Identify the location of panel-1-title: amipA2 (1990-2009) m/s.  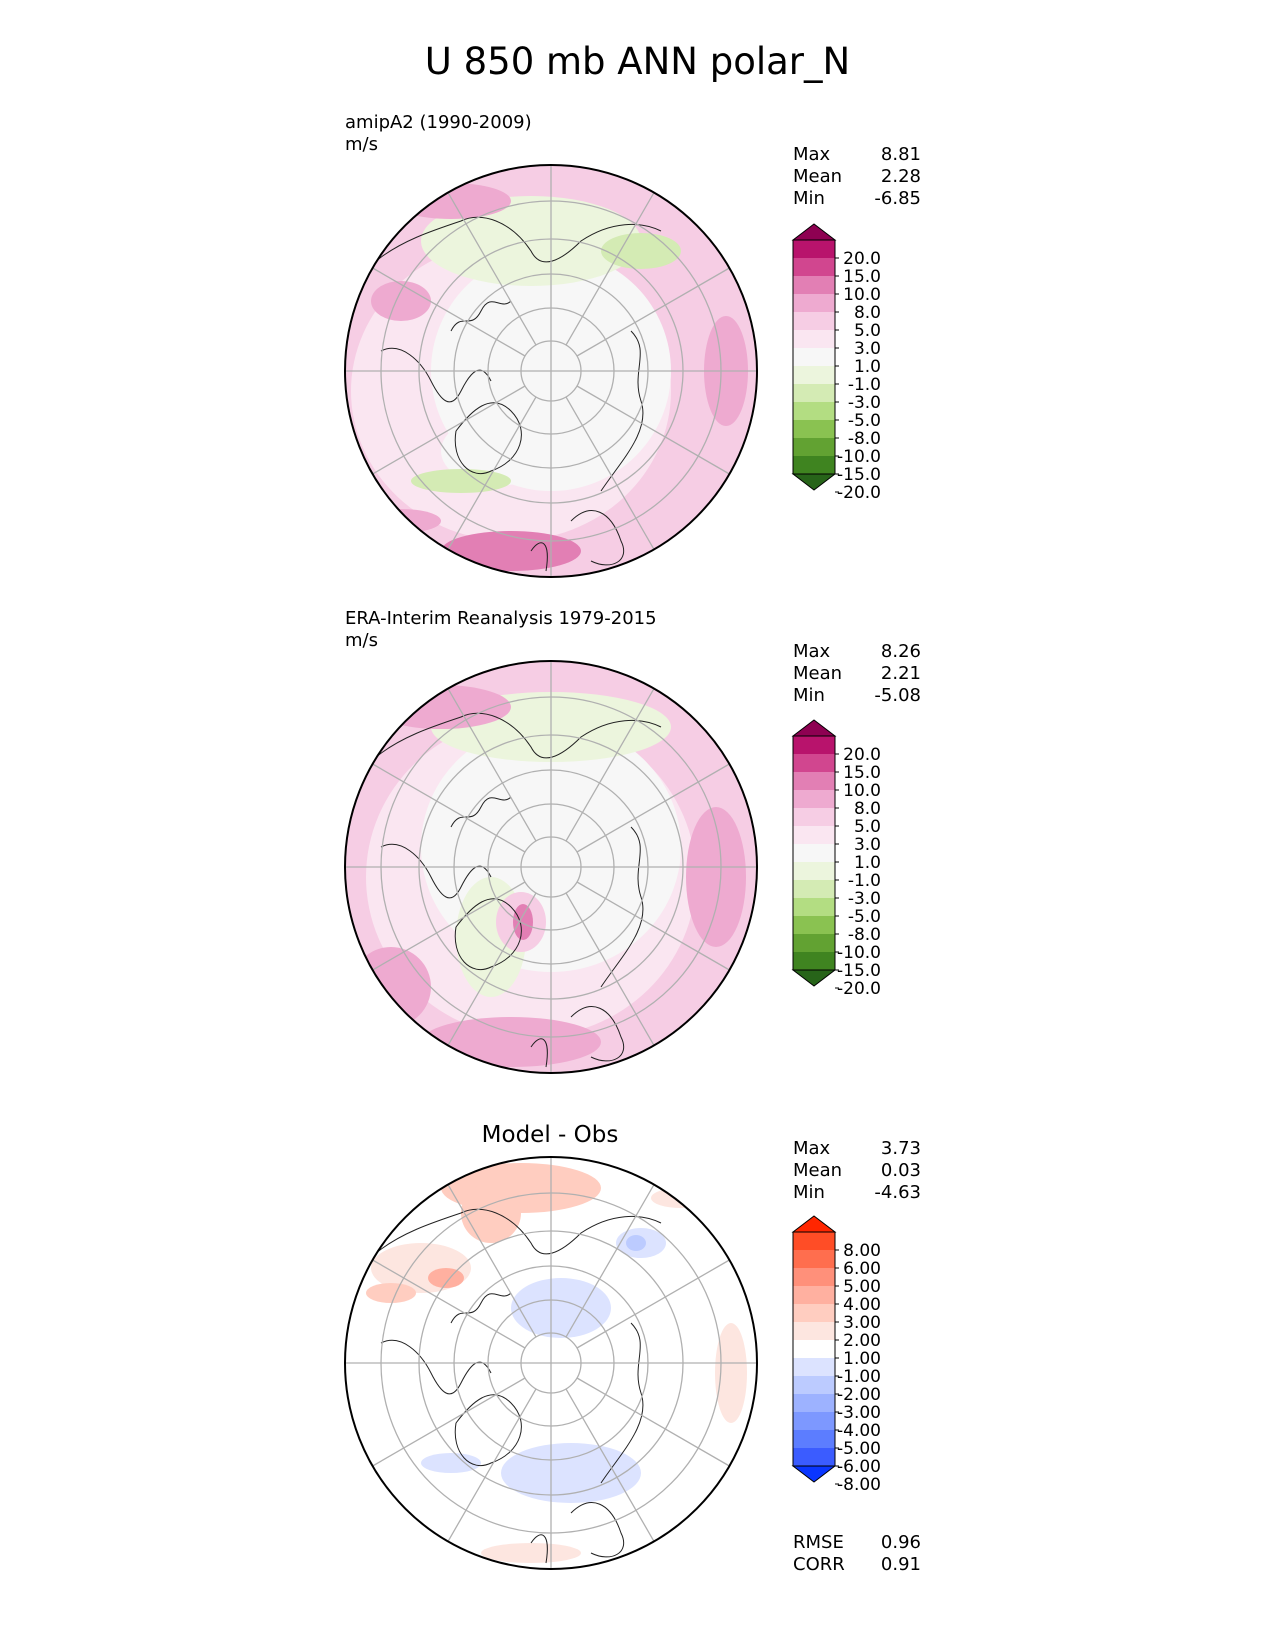
(438, 134).